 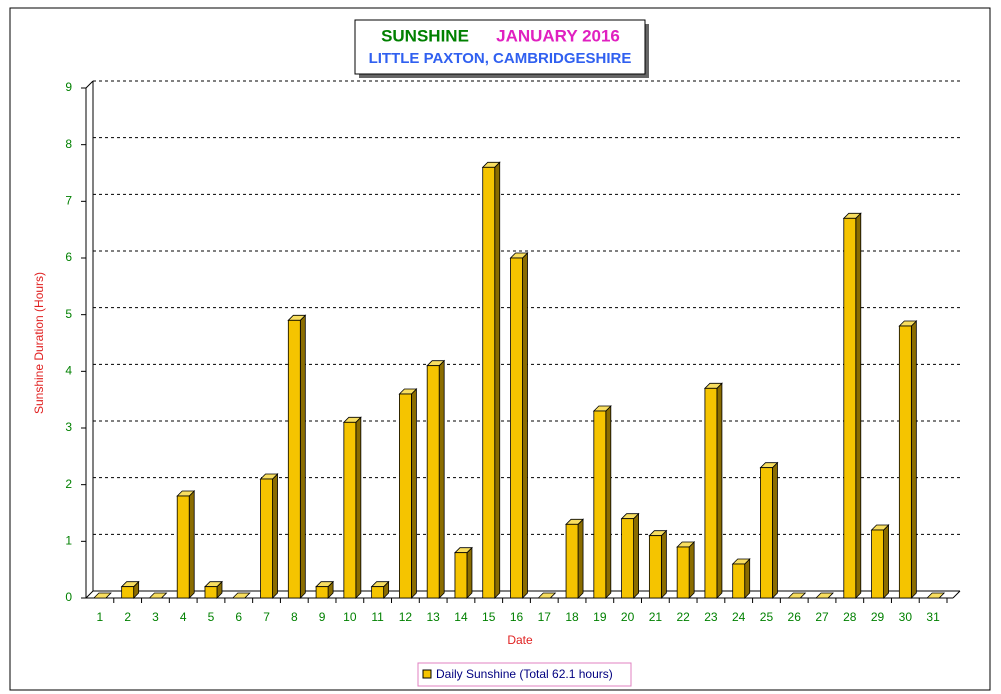 What do you see at coordinates (127, 617) in the screenshot?
I see `x-tick-label: 2` at bounding box center [127, 617].